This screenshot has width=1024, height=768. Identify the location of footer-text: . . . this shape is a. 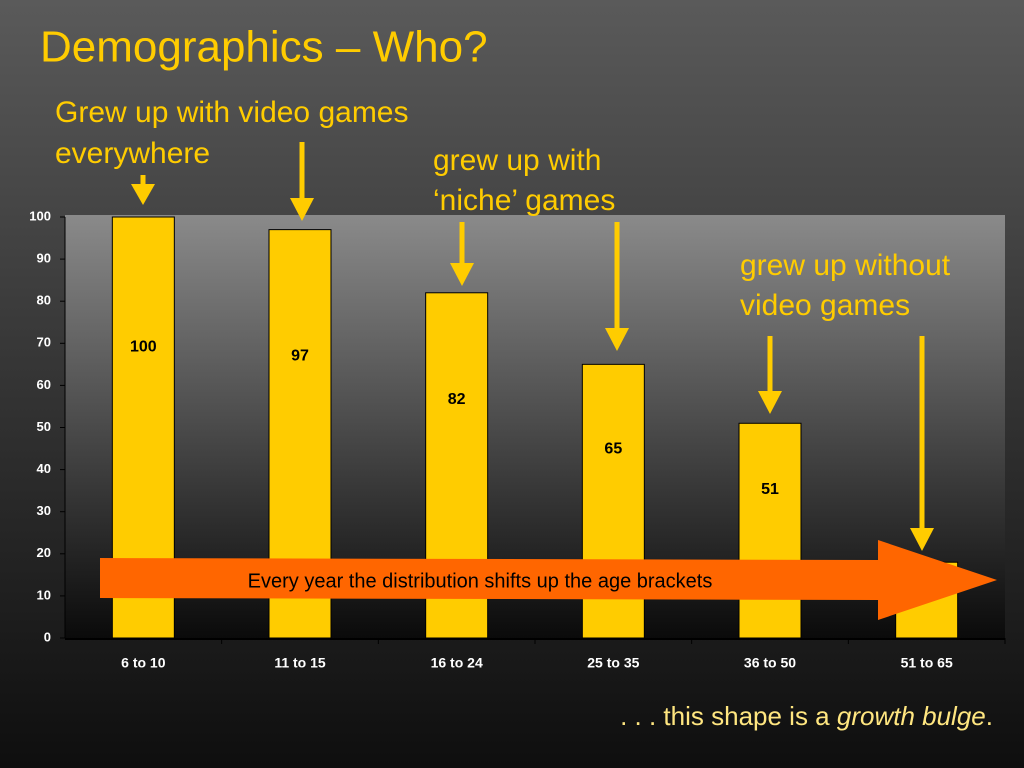
(728, 716).